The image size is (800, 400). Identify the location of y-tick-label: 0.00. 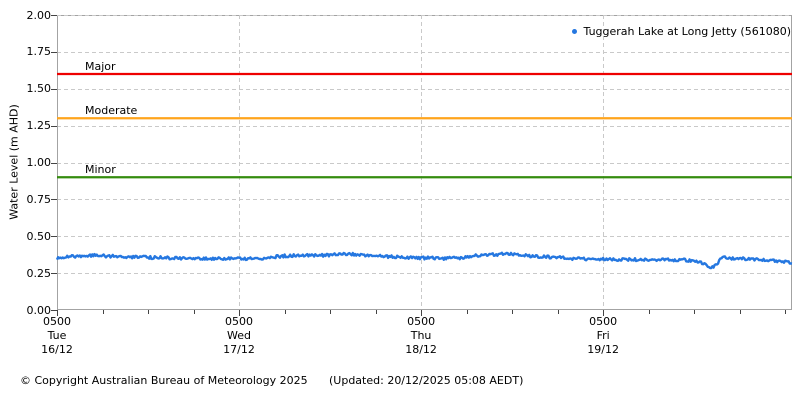
(39, 310).